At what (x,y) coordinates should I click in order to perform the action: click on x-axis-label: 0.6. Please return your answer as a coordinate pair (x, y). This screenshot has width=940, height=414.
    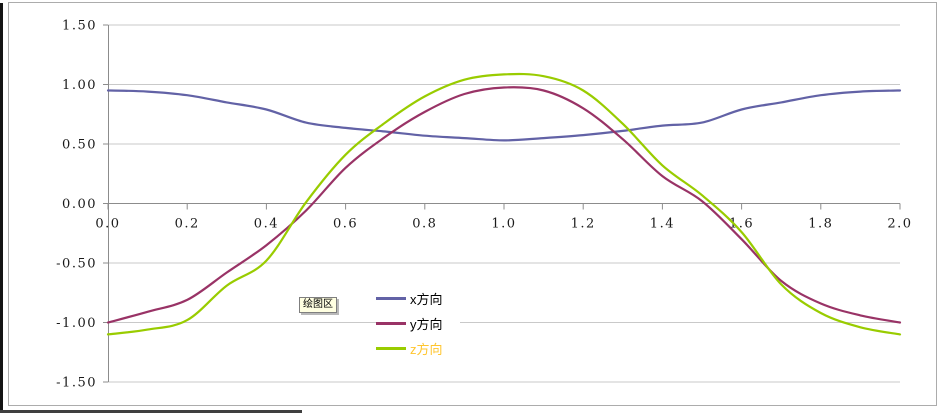
    Looking at the image, I should click on (345, 224).